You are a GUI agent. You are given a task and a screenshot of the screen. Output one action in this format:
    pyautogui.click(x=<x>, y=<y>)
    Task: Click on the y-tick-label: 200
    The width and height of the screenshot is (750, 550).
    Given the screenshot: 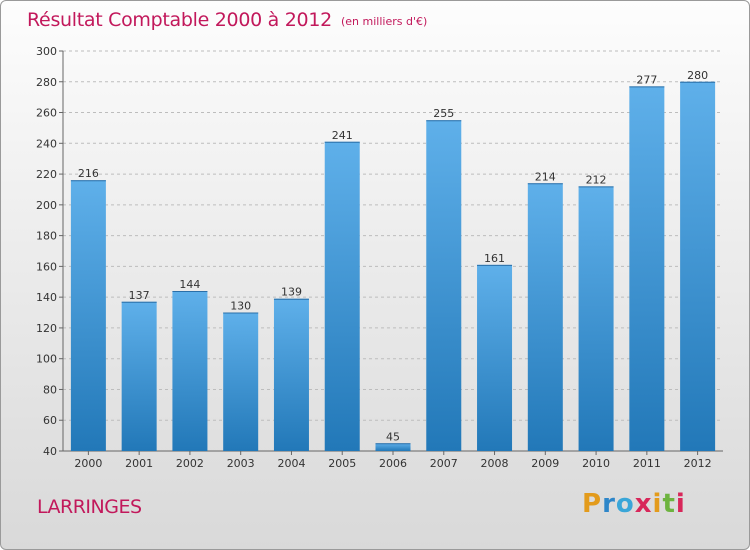 What is the action you would take?
    pyautogui.click(x=46, y=205)
    